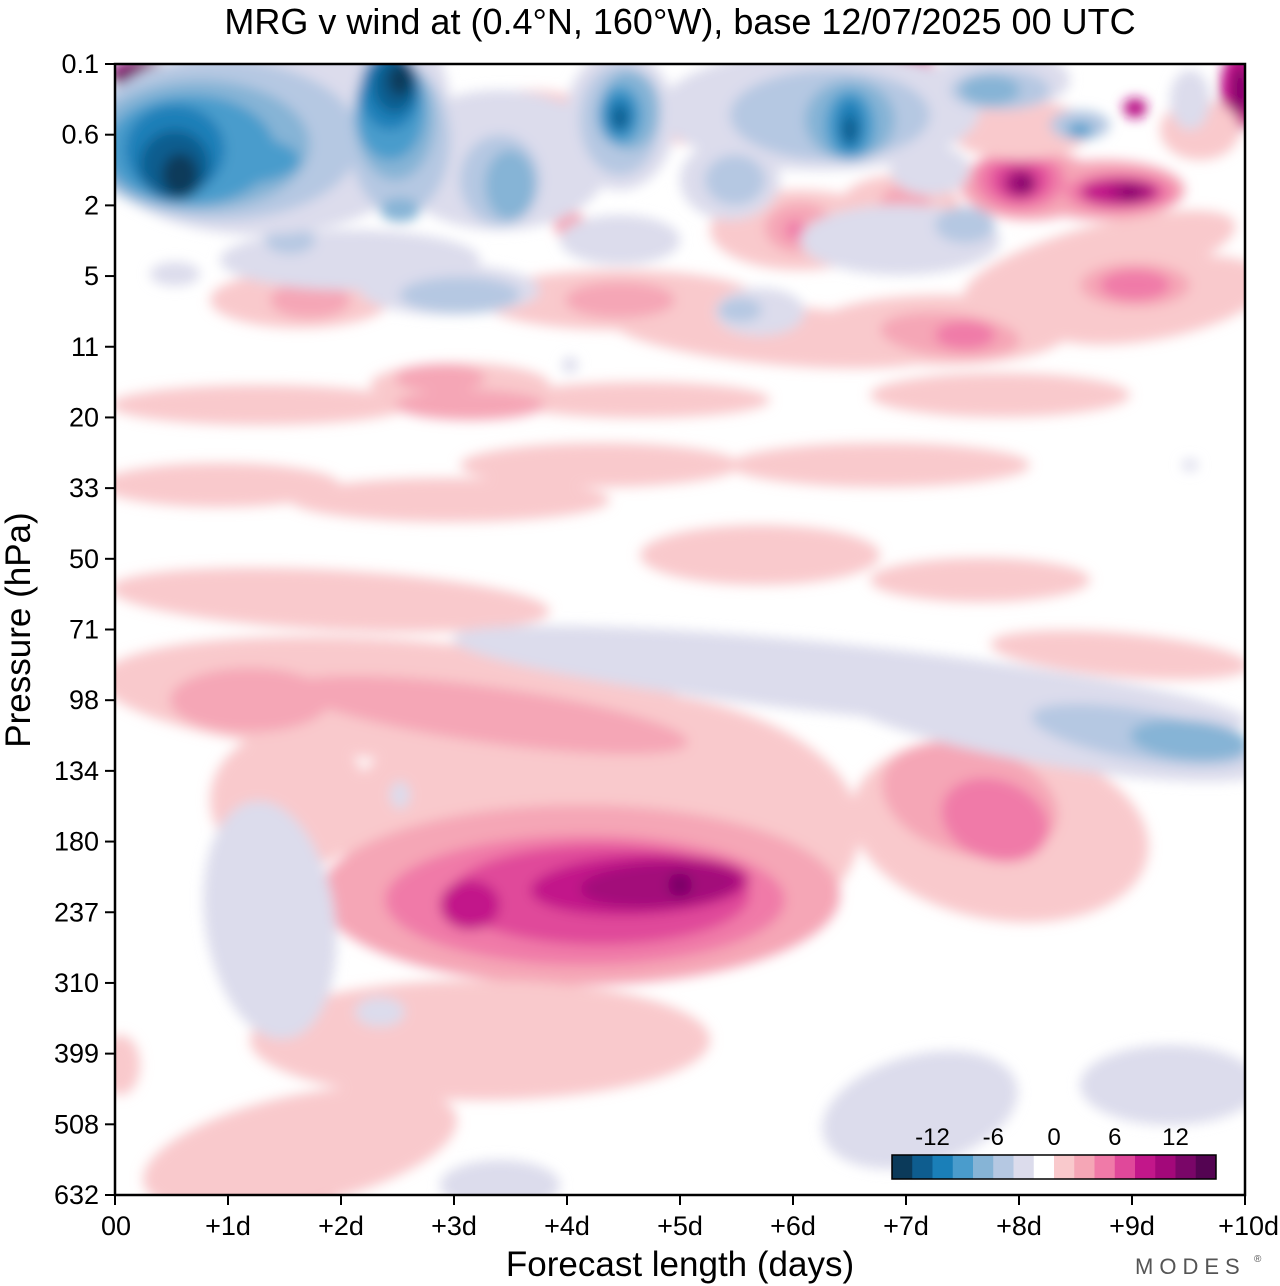 The height and width of the screenshot is (1286, 1280). I want to click on x-tick-label: 00, so click(116, 1226).